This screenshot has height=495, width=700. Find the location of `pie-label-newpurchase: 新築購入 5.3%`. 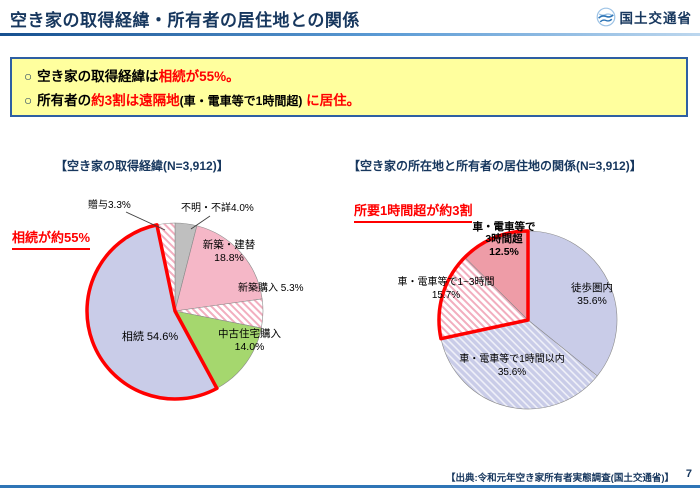

pie-label-newpurchase: 新築購入 5.3% is located at coordinates (271, 288).